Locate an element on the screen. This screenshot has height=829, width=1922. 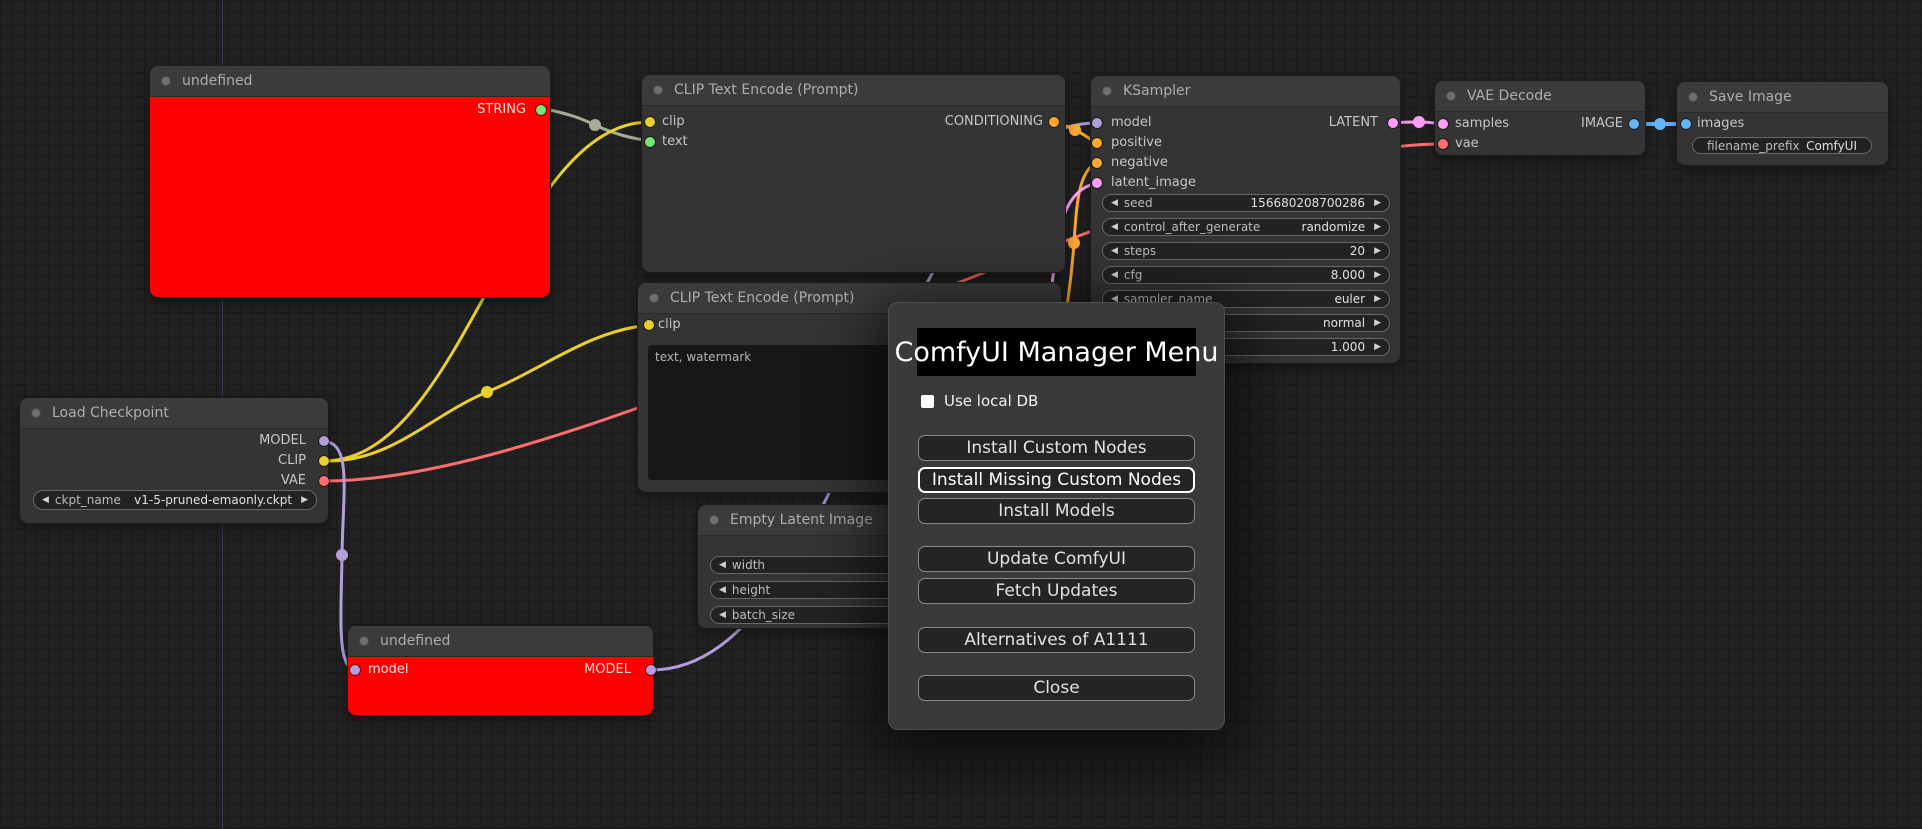
output-clip-dot is located at coordinates (324, 461).